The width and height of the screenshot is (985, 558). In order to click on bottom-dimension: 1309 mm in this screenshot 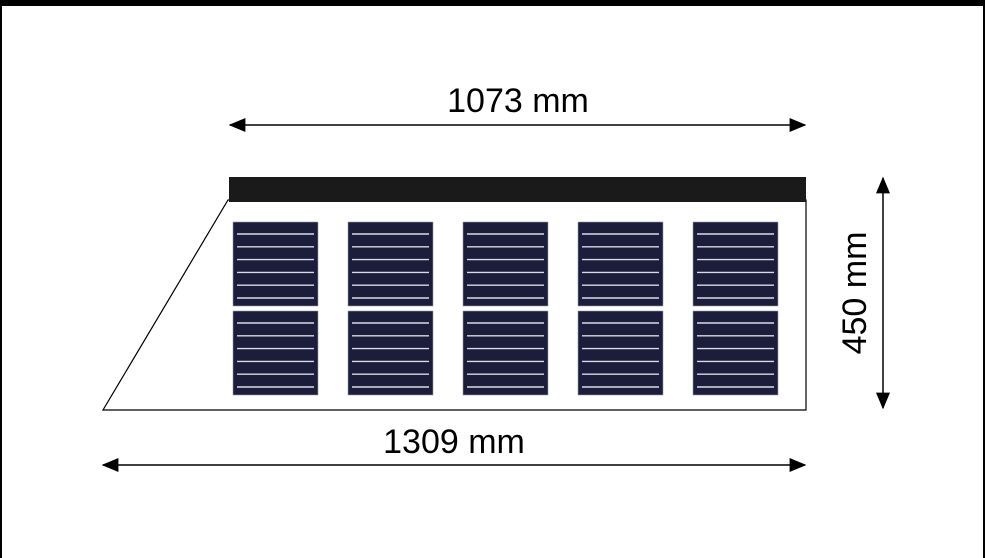, I will do `click(454, 447)`.